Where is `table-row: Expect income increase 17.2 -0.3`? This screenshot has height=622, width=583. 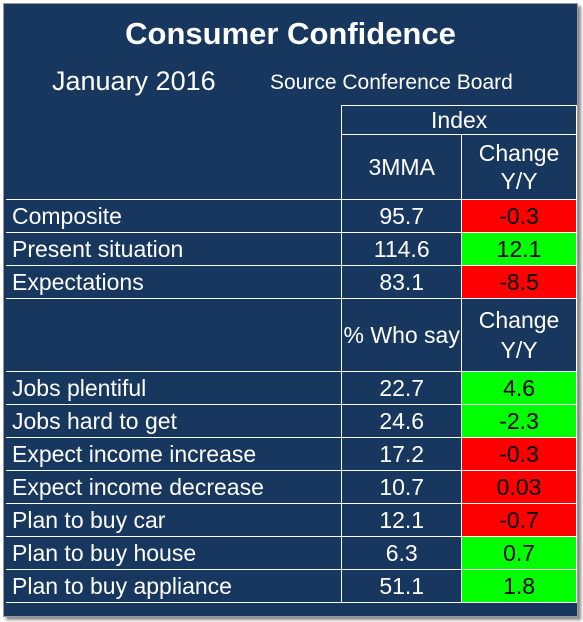 table-row: Expect income increase 17.2 -0.3 is located at coordinates (291, 454).